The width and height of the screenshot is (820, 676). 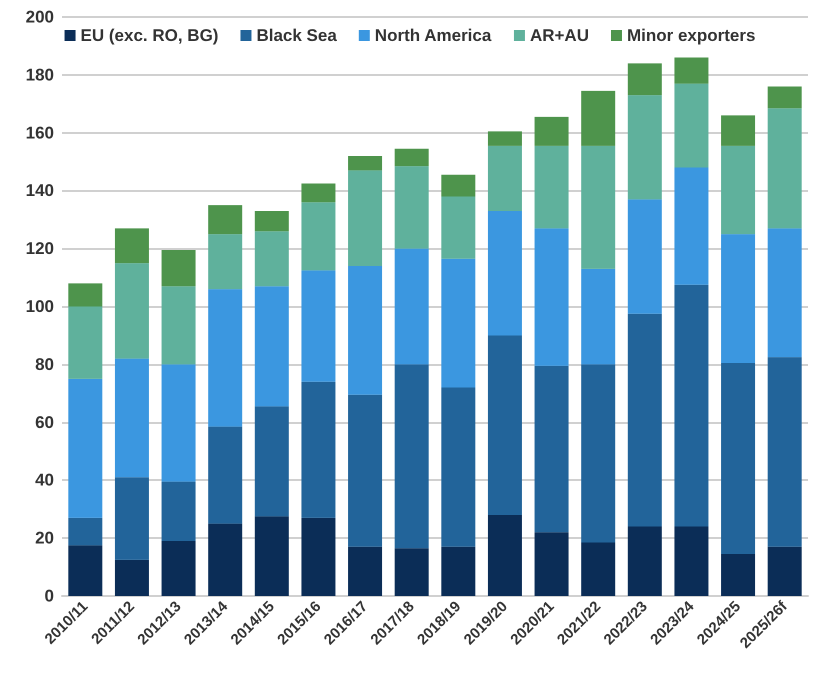 I want to click on y-tick-label: 140, so click(x=40, y=190).